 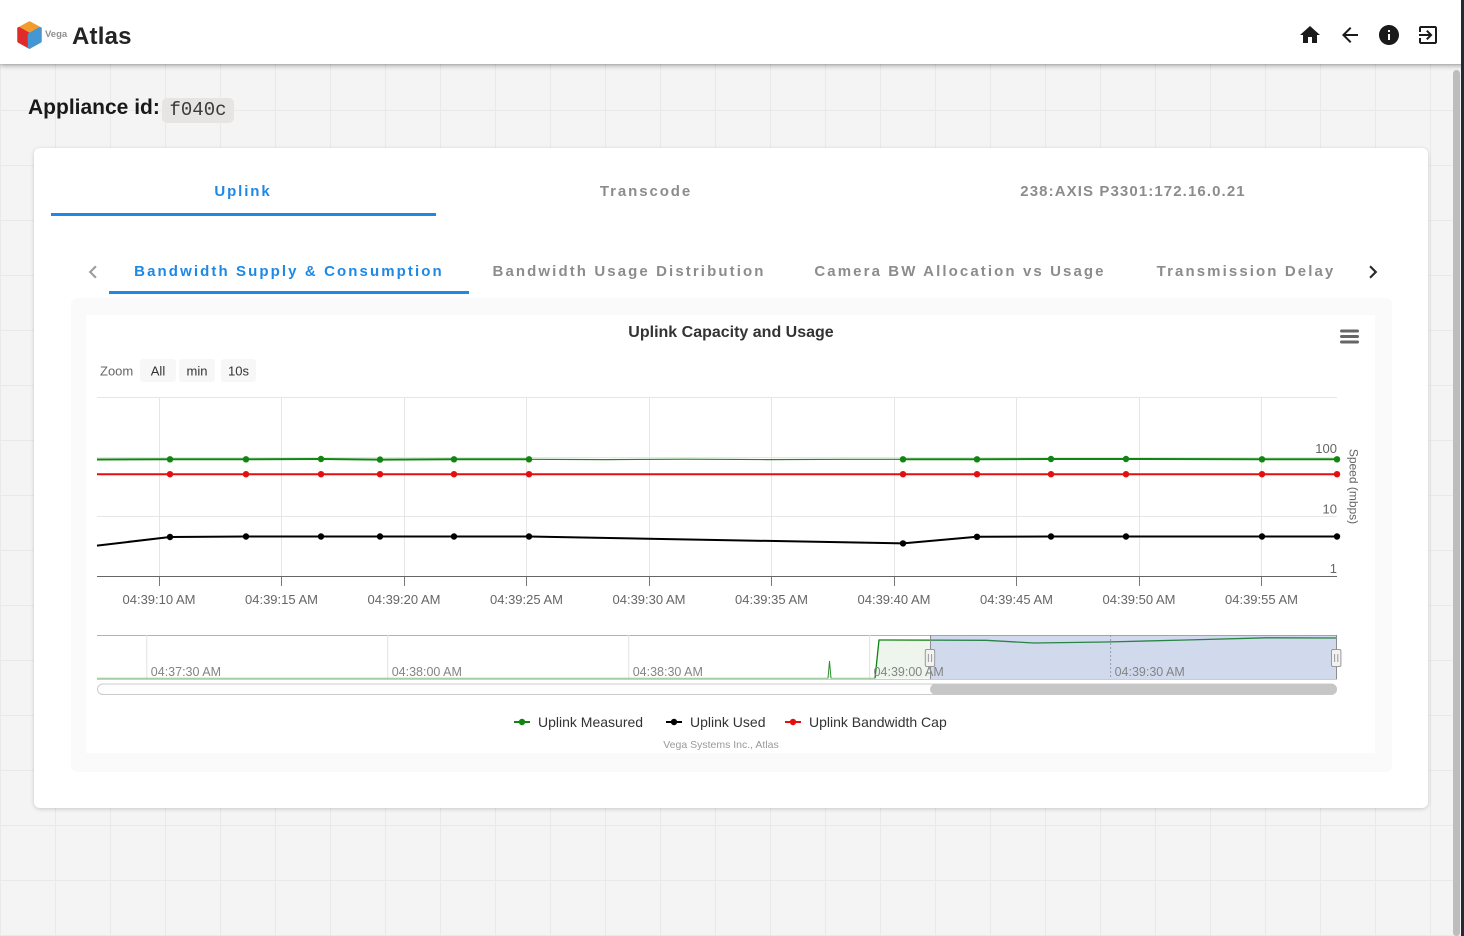 I want to click on svg-text: Uplink Capacity and Usage, so click(x=730, y=332).